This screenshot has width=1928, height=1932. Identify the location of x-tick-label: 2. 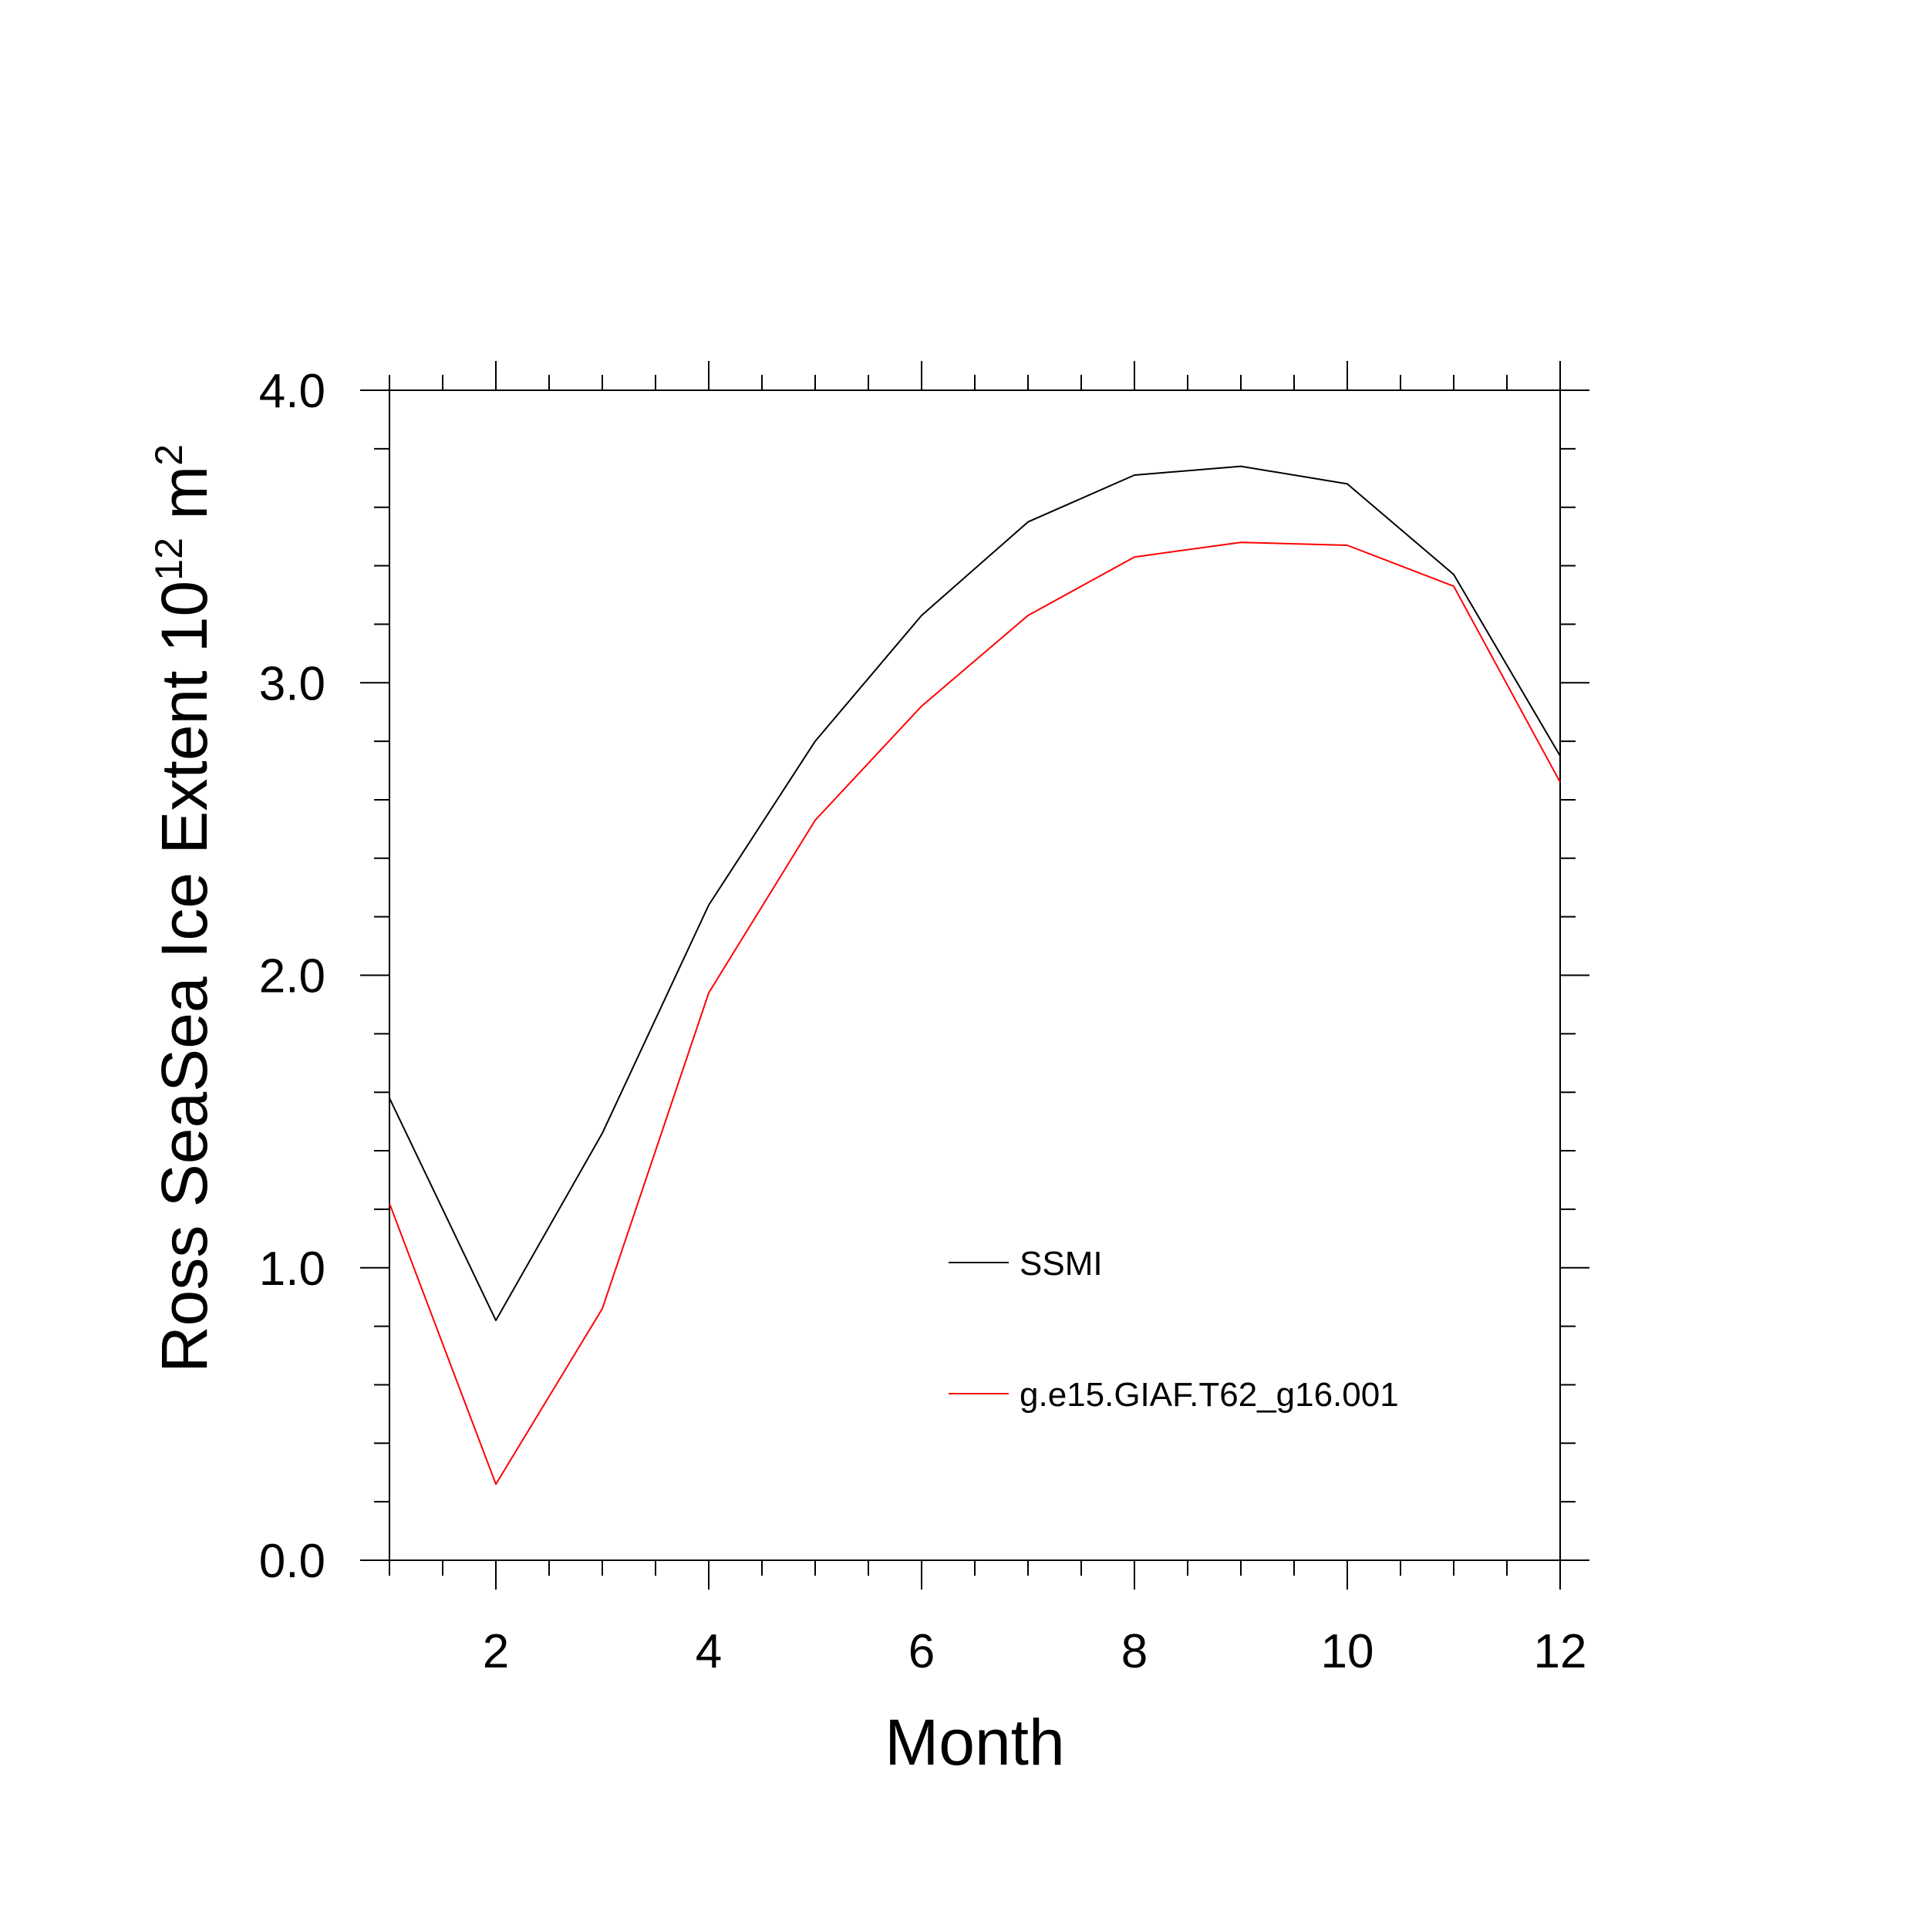
(496, 1651).